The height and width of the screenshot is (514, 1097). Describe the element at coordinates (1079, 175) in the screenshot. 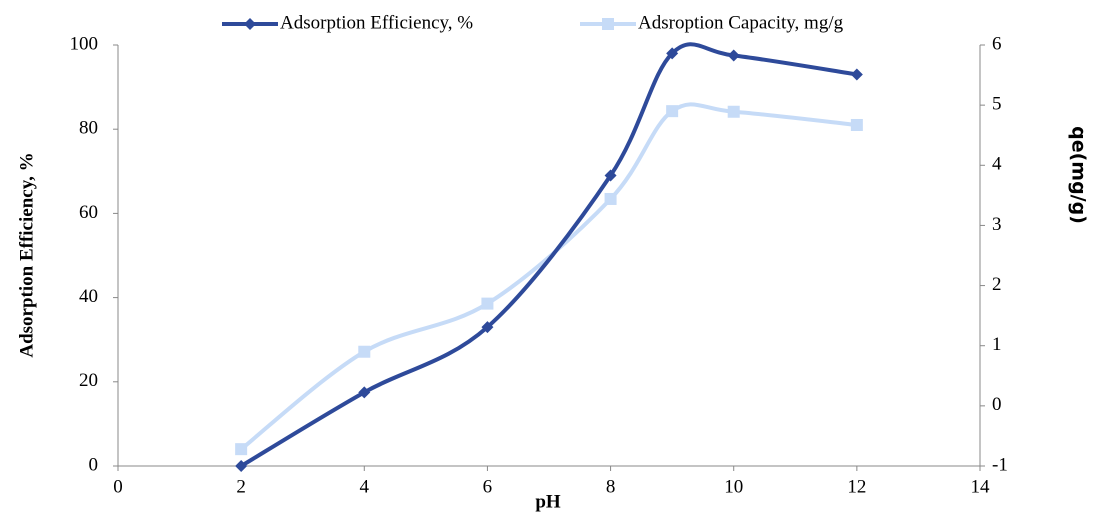

I see `y2-axis-title: qe(mg/g)` at that location.